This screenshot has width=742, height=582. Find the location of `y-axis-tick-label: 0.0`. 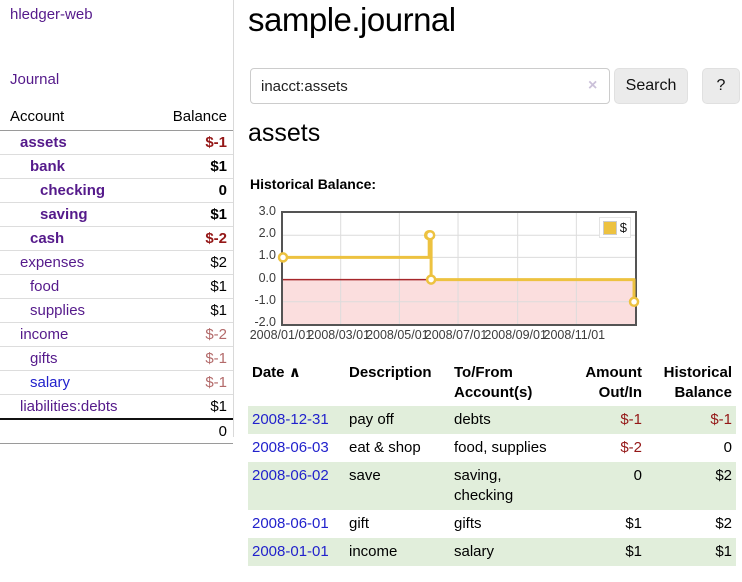

y-axis-tick-label: 0.0 is located at coordinates (267, 277).